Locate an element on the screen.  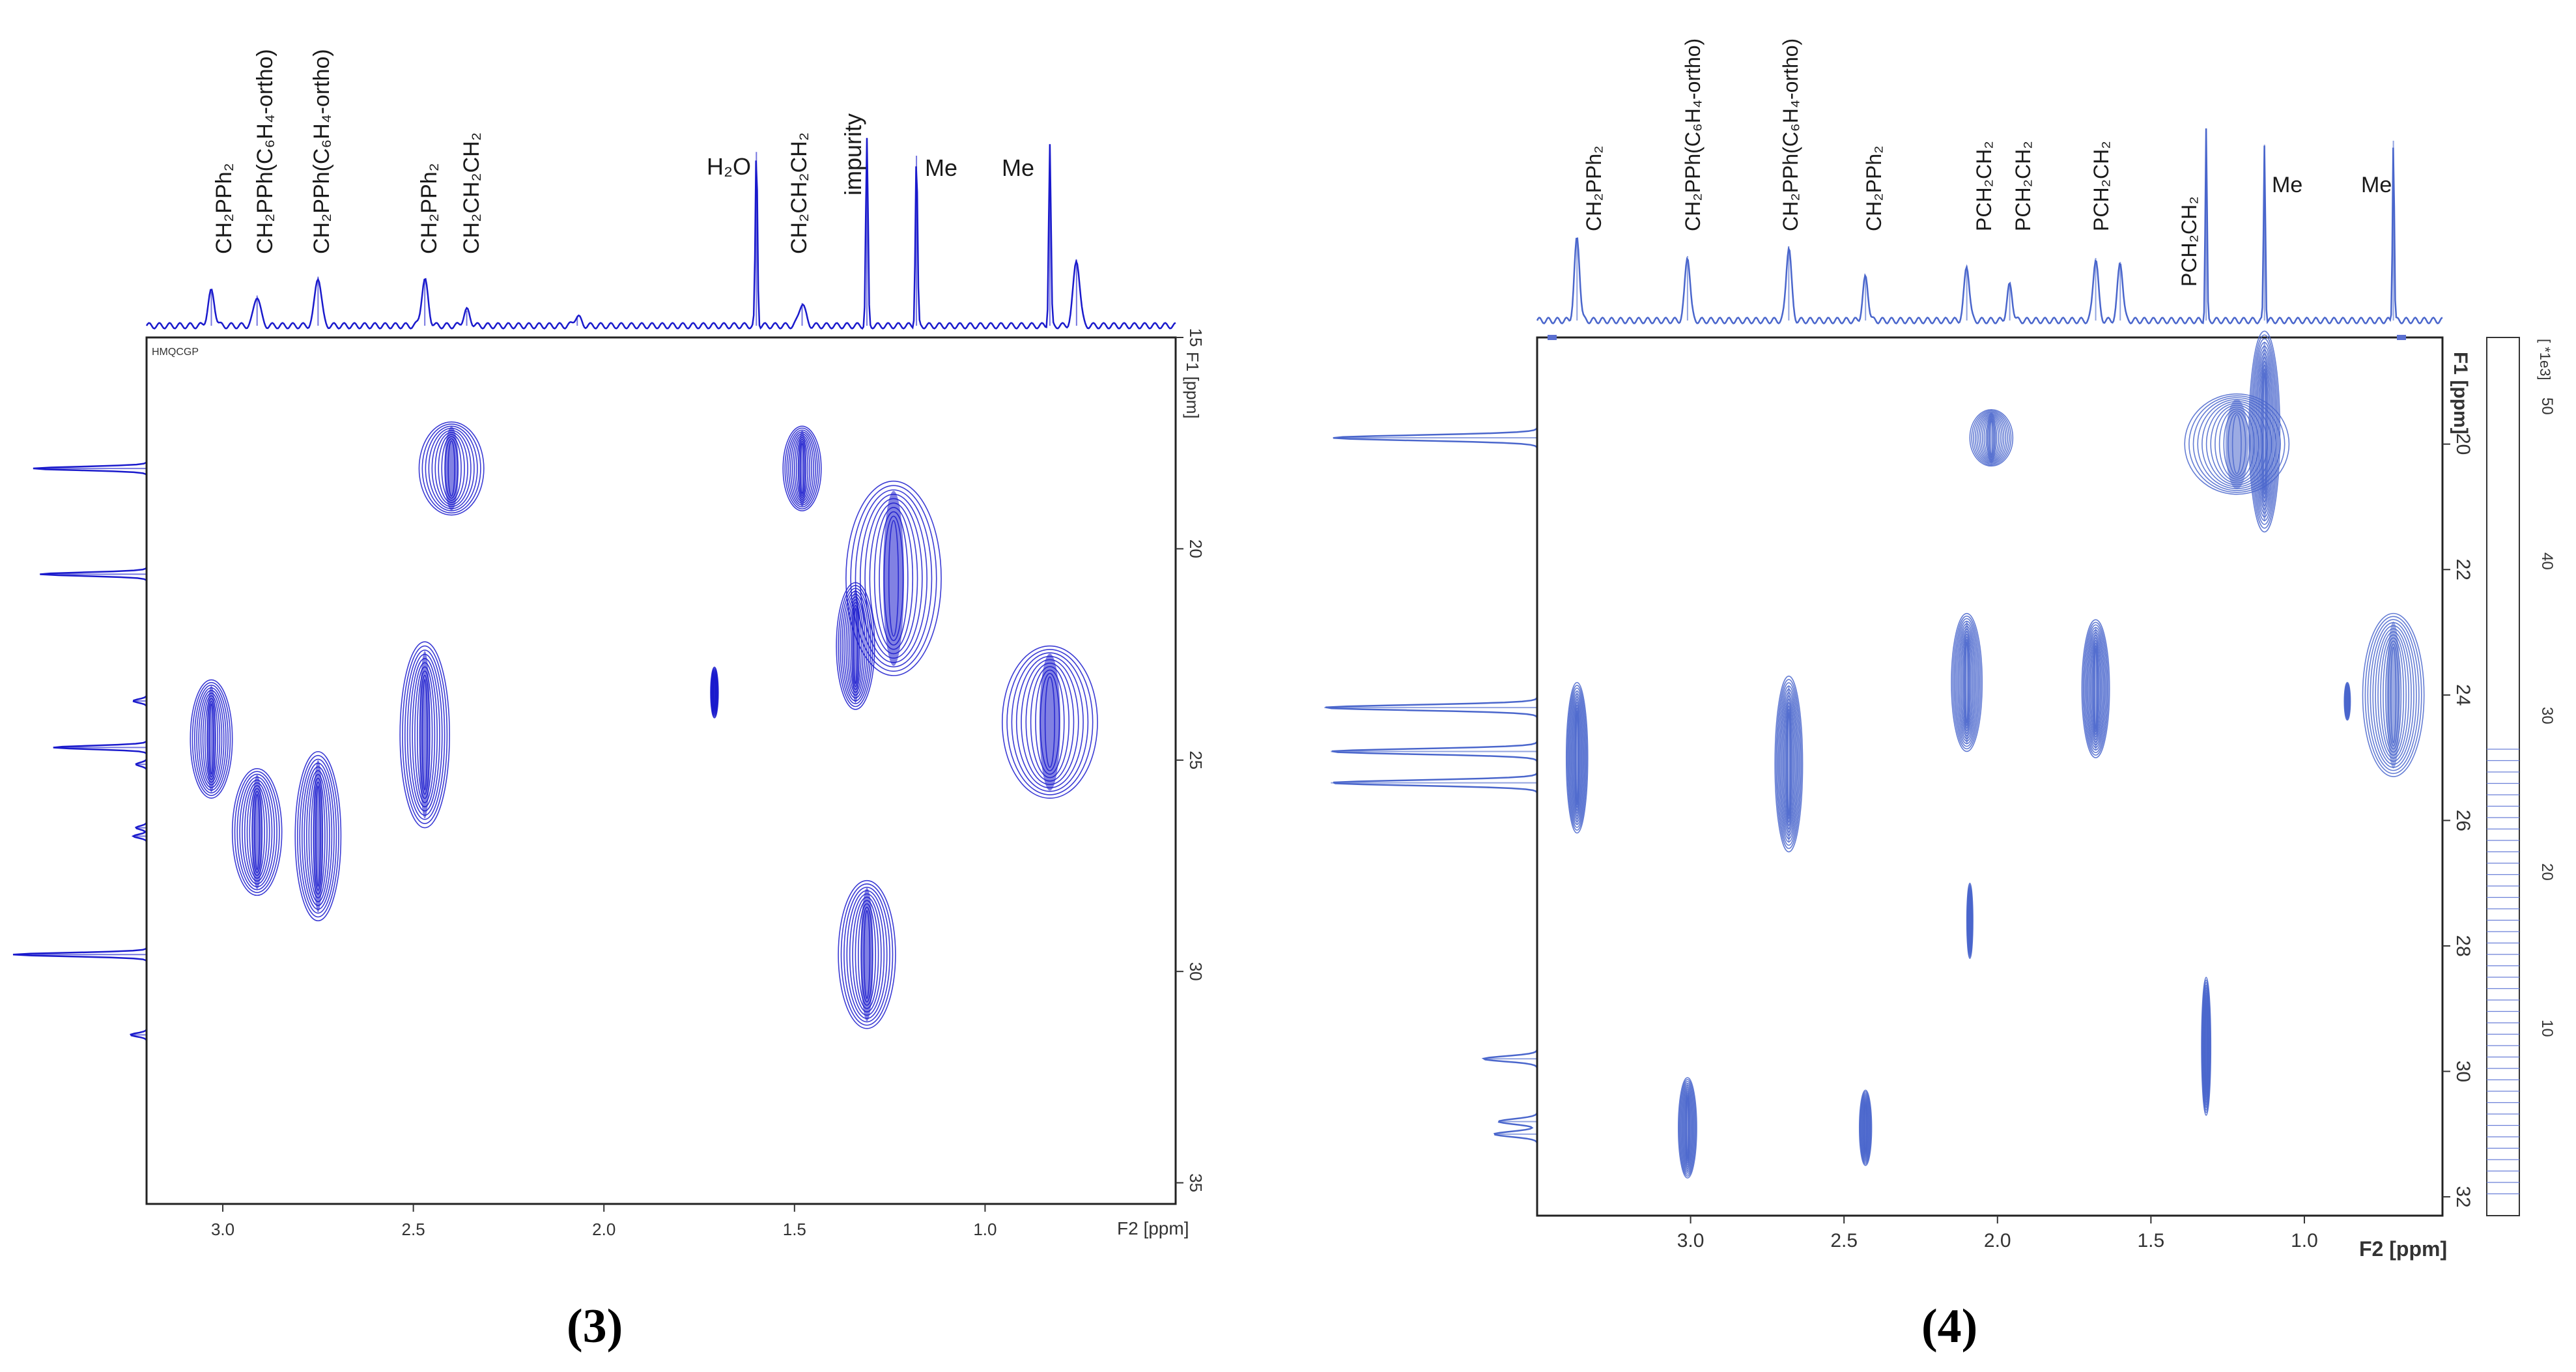
label-h2o: H₂O is located at coordinates (729, 166).